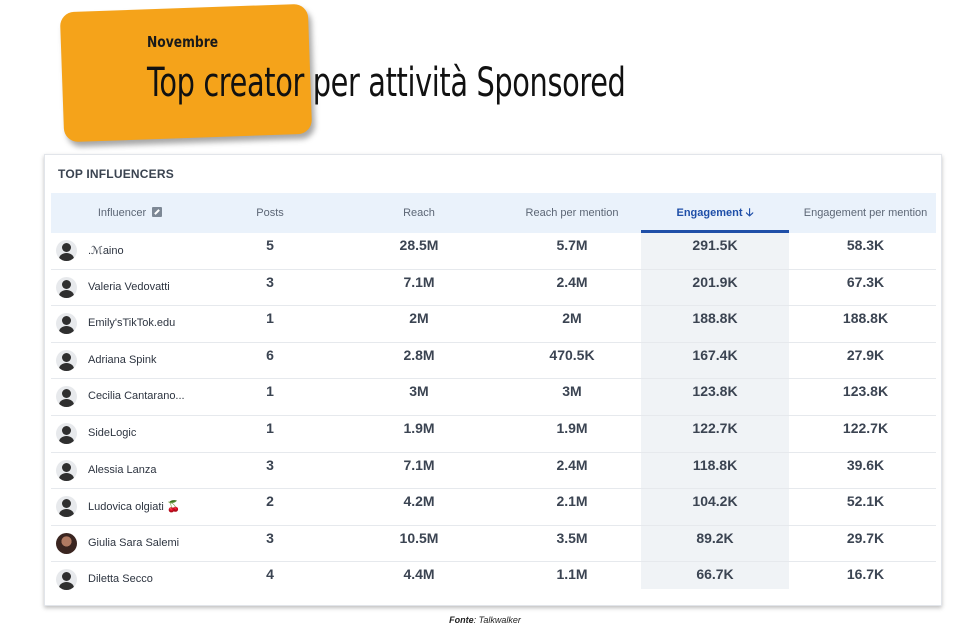 This screenshot has height=634, width=970. I want to click on reach-per-mention-value: 1.9M, so click(572, 427).